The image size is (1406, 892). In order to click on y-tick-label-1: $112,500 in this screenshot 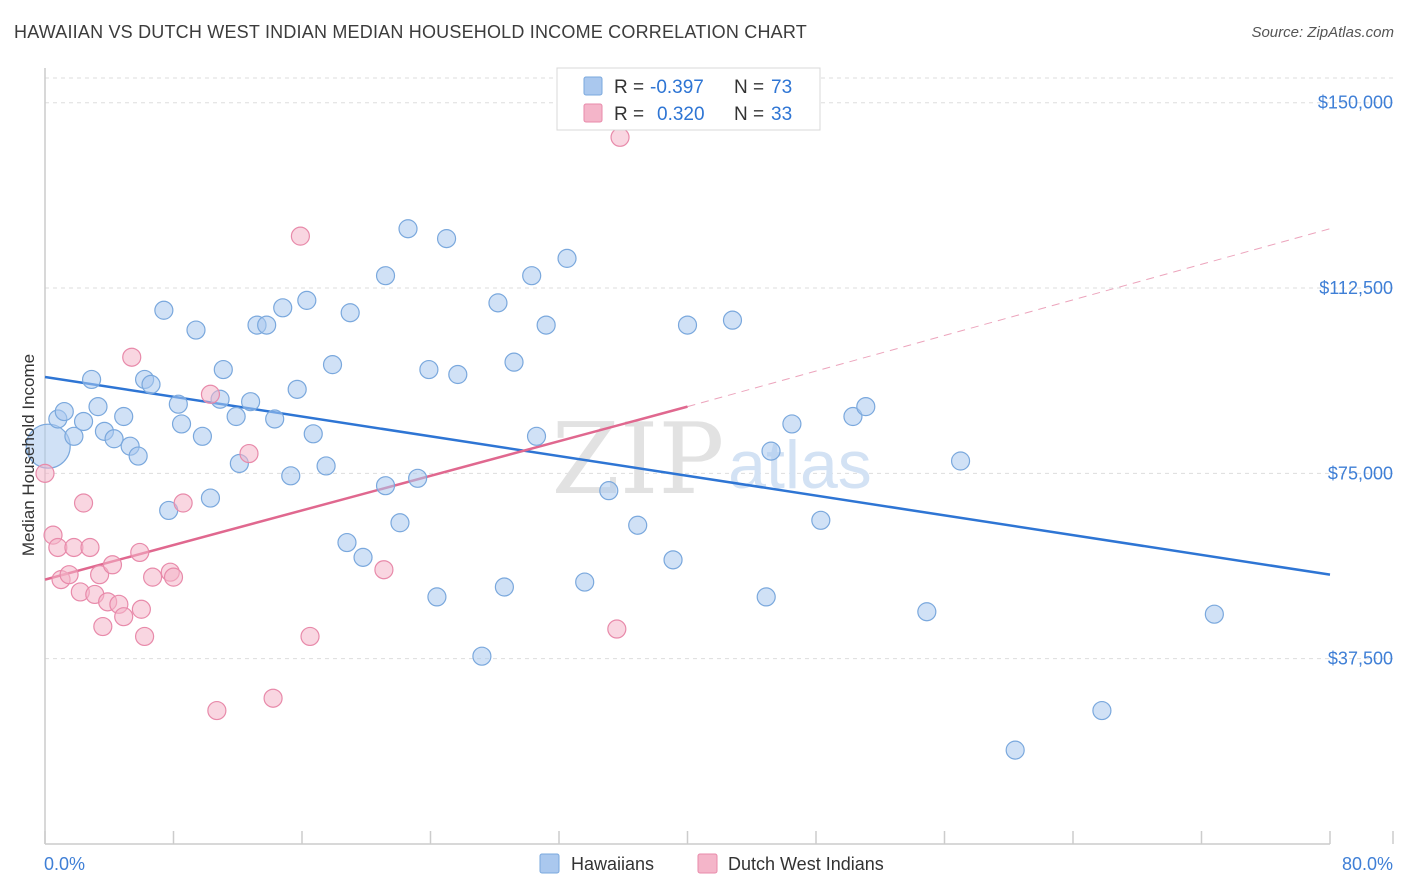, I will do `click(1356, 288)`.